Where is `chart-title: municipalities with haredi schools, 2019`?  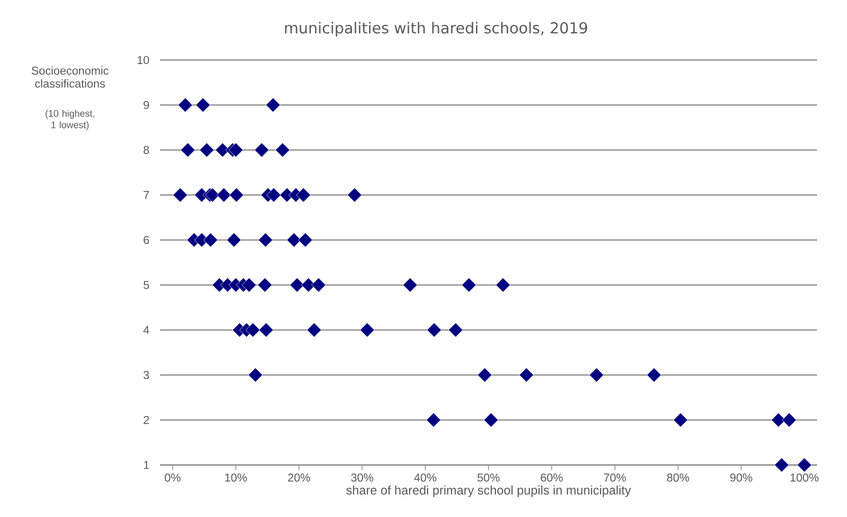 chart-title: municipalities with haredi schools, 2019 is located at coordinates (436, 29).